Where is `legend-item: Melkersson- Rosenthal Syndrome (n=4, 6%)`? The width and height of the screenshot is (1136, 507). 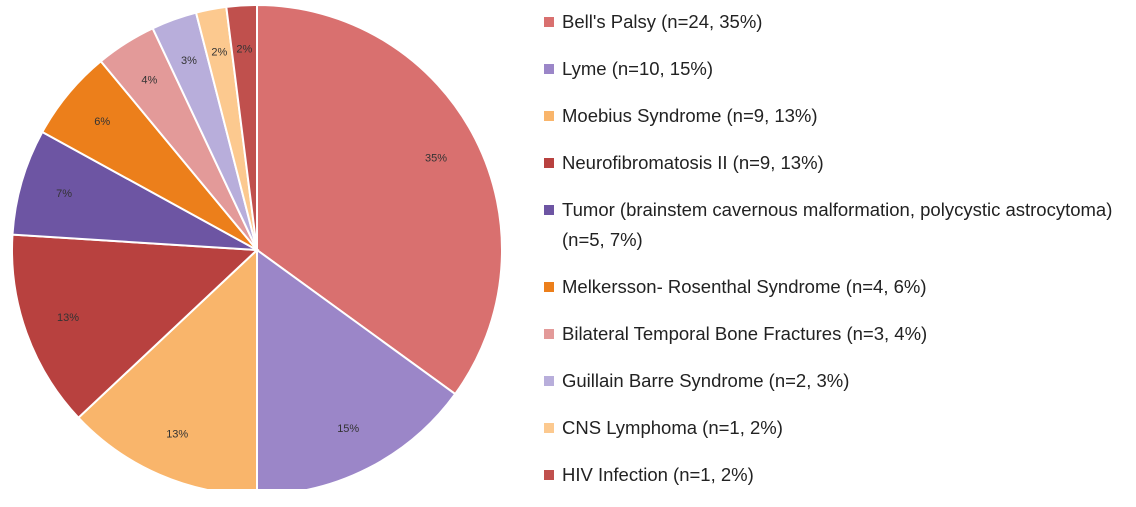
legend-item: Melkersson- Rosenthal Syndrome (n=4, 6%) is located at coordinates (839, 287).